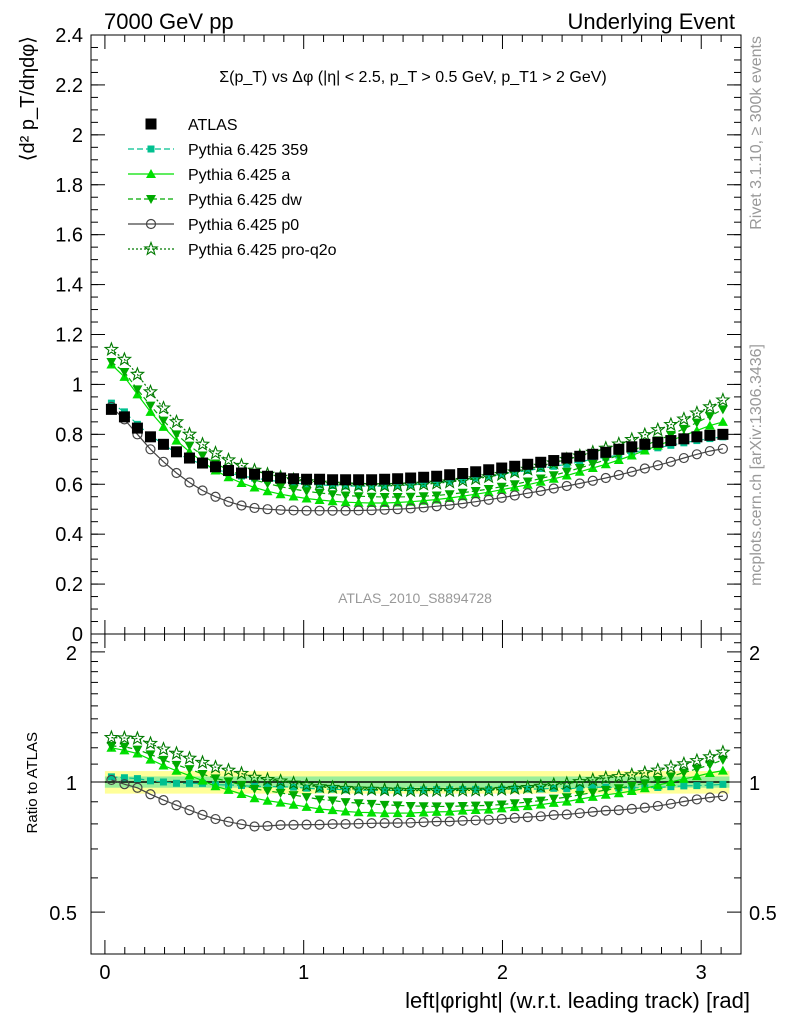 The width and height of the screenshot is (786, 1024). I want to click on ratio-y-tick-label-right: 2, so click(754, 654).